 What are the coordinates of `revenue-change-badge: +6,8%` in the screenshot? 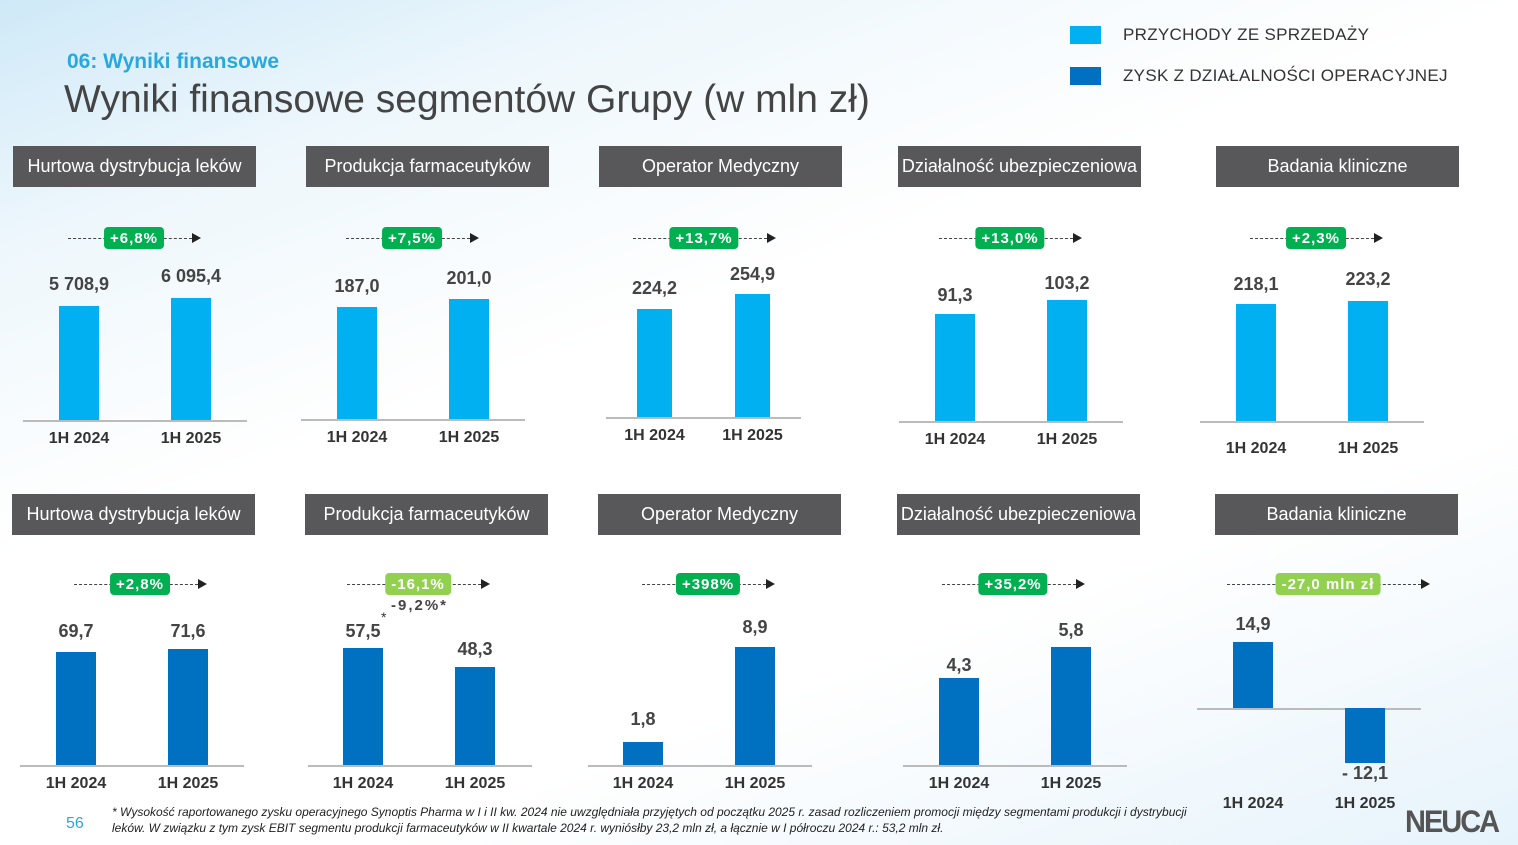 It's located at (134, 238).